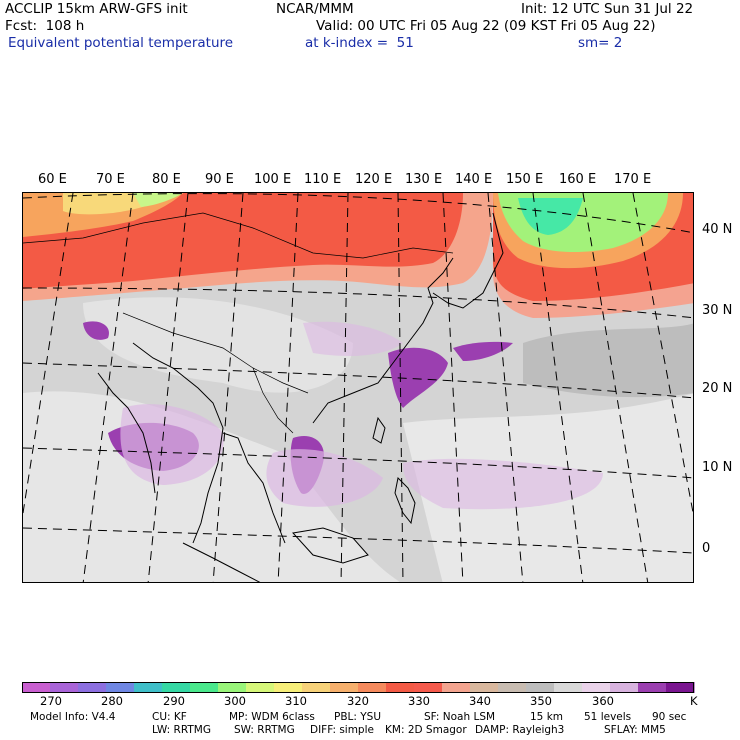 The image size is (740, 740). What do you see at coordinates (264, 730) in the screenshot?
I see `footer-sw: SW: RRTMG` at bounding box center [264, 730].